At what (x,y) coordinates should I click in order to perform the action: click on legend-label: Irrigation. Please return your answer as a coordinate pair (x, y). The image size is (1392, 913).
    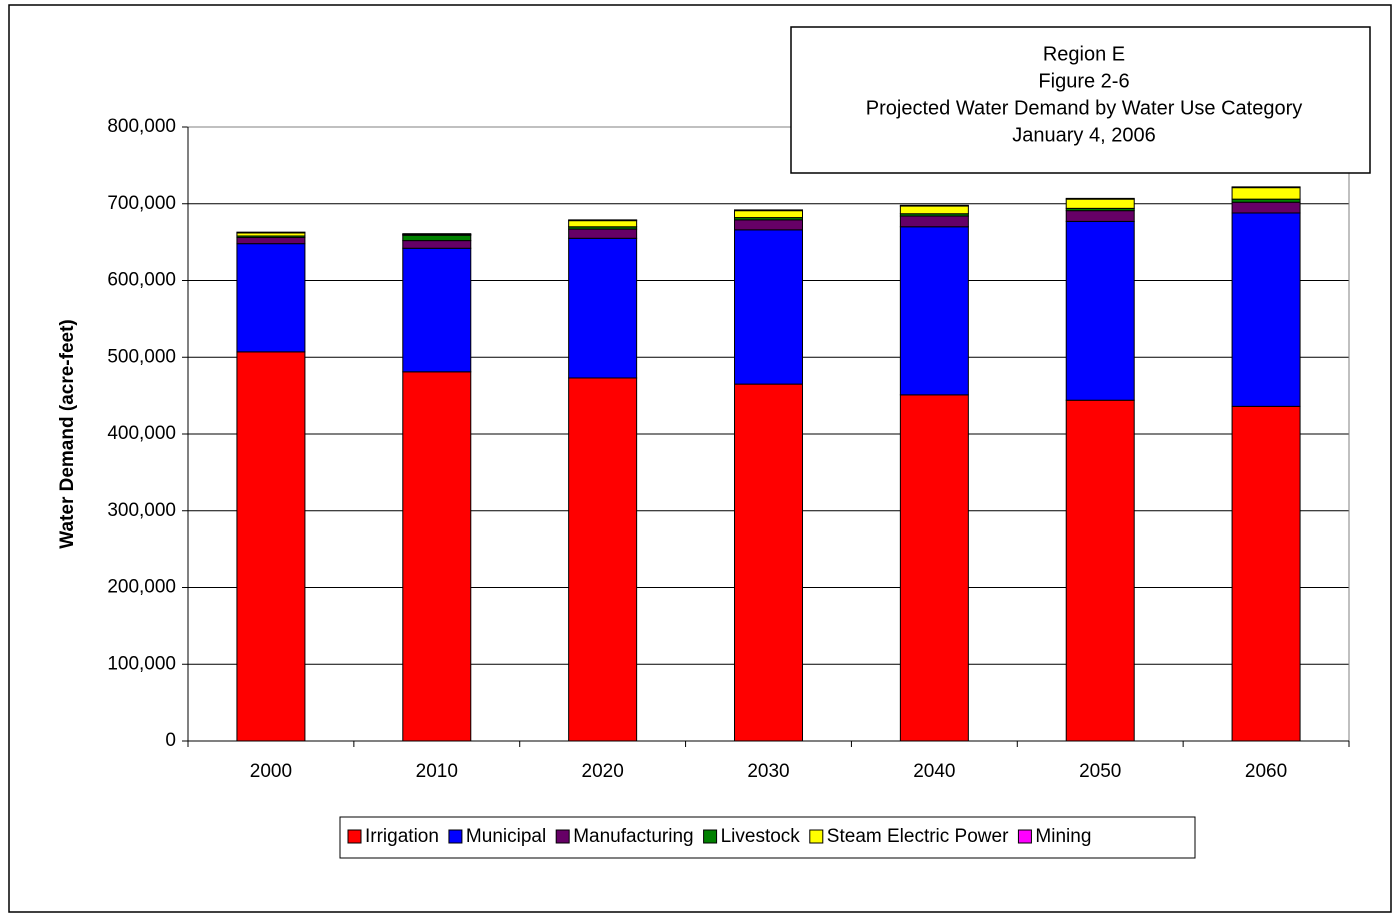
    Looking at the image, I should click on (402, 836).